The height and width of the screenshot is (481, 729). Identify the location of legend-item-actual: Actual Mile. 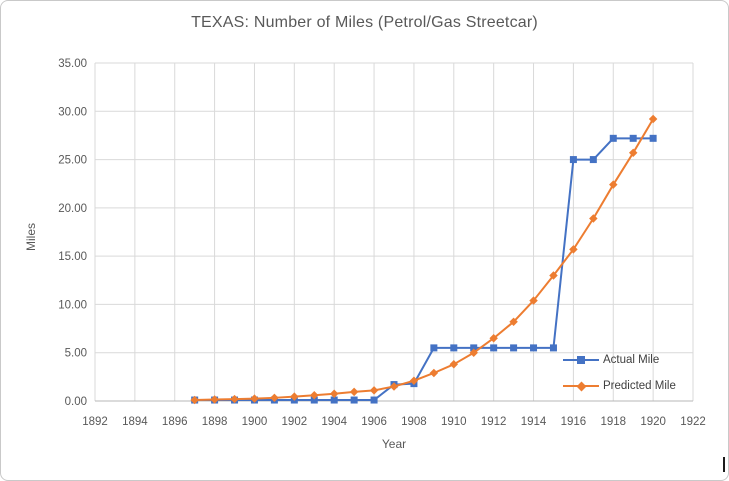
(619, 360).